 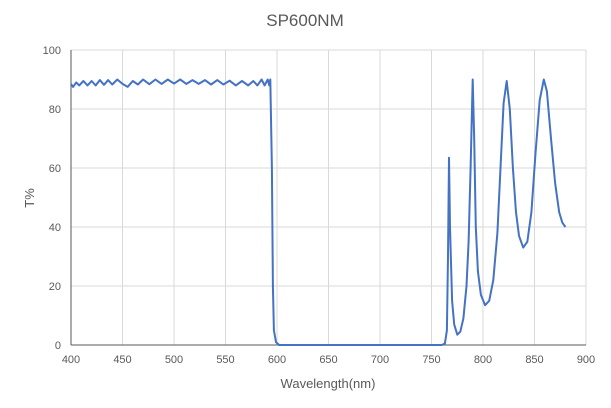 What do you see at coordinates (55, 228) in the screenshot?
I see `y-tick-label: 40` at bounding box center [55, 228].